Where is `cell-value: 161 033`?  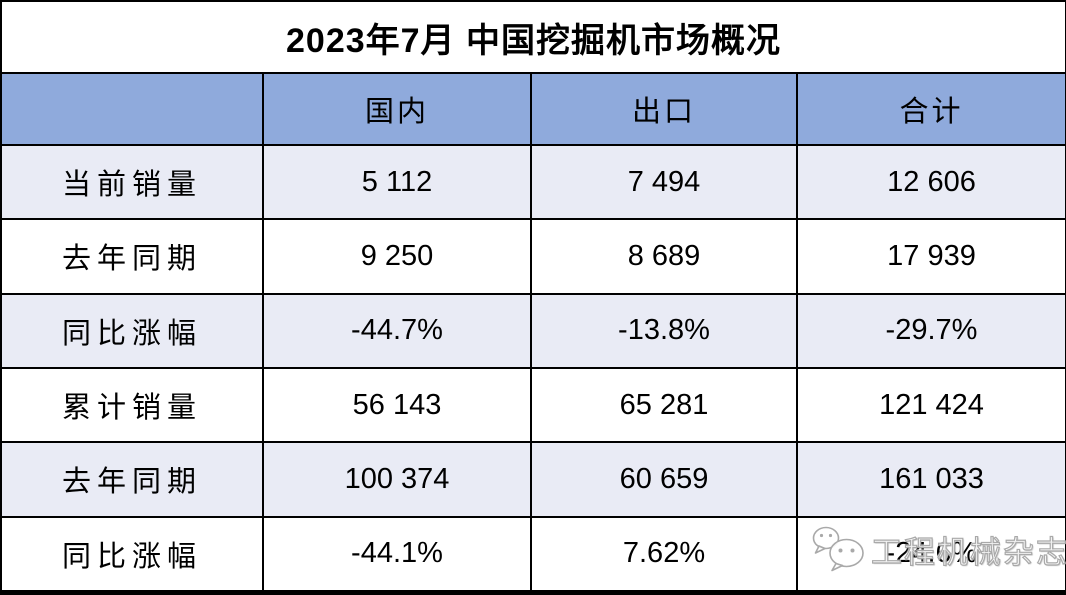 cell-value: 161 033 is located at coordinates (931, 479).